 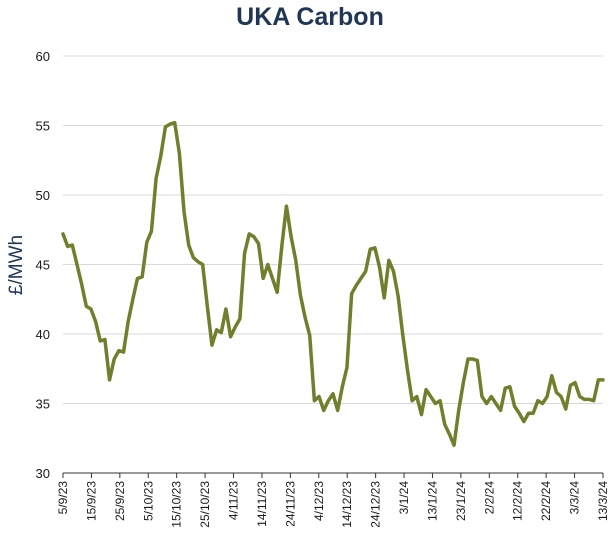 I want to click on x-tick-label: 13/1/24, so click(x=432, y=501).